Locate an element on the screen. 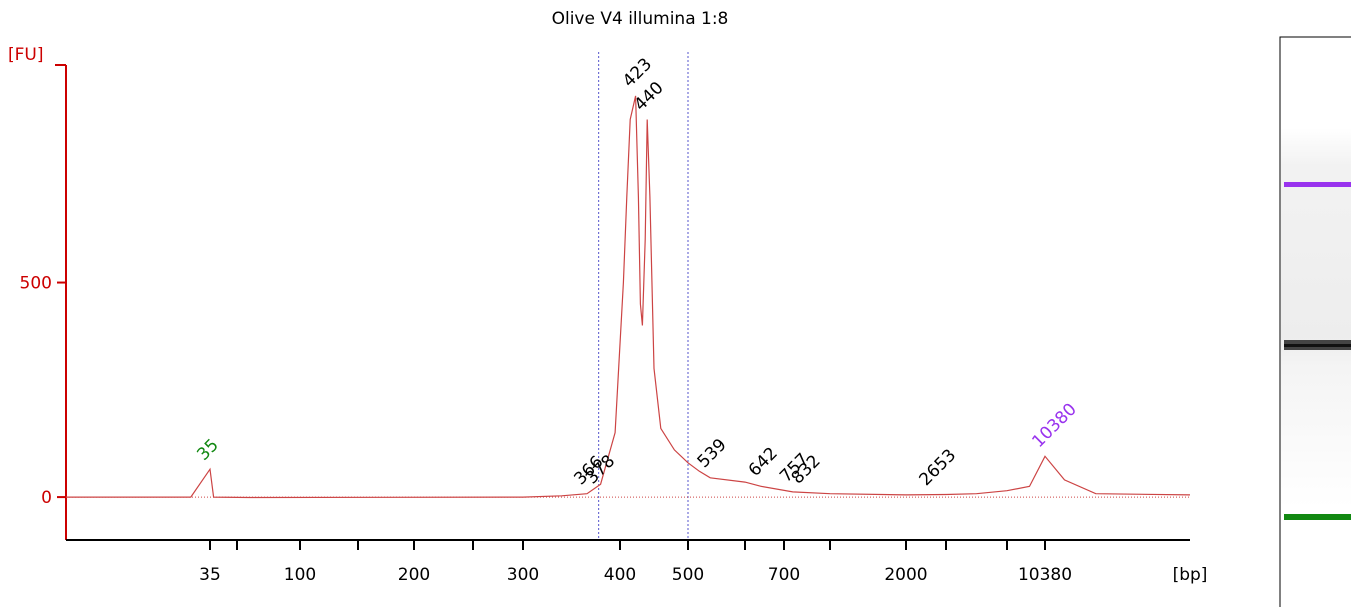 The width and height of the screenshot is (1351, 611). peak-label: 539 is located at coordinates (712, 453).